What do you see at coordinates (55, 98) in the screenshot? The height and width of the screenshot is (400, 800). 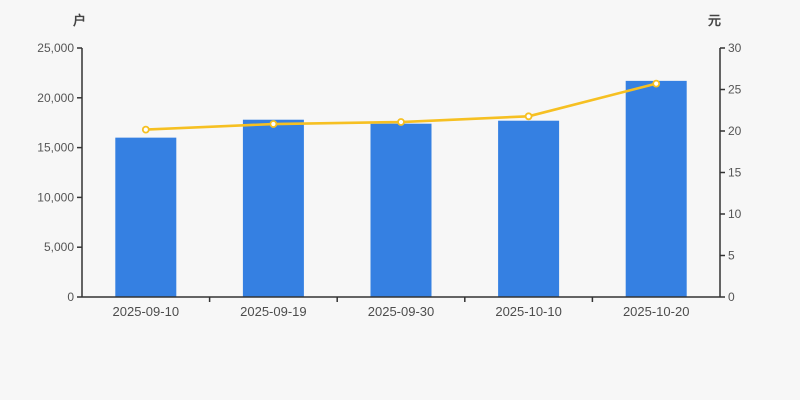 I see `left-axis-tick-label: 20,000` at bounding box center [55, 98].